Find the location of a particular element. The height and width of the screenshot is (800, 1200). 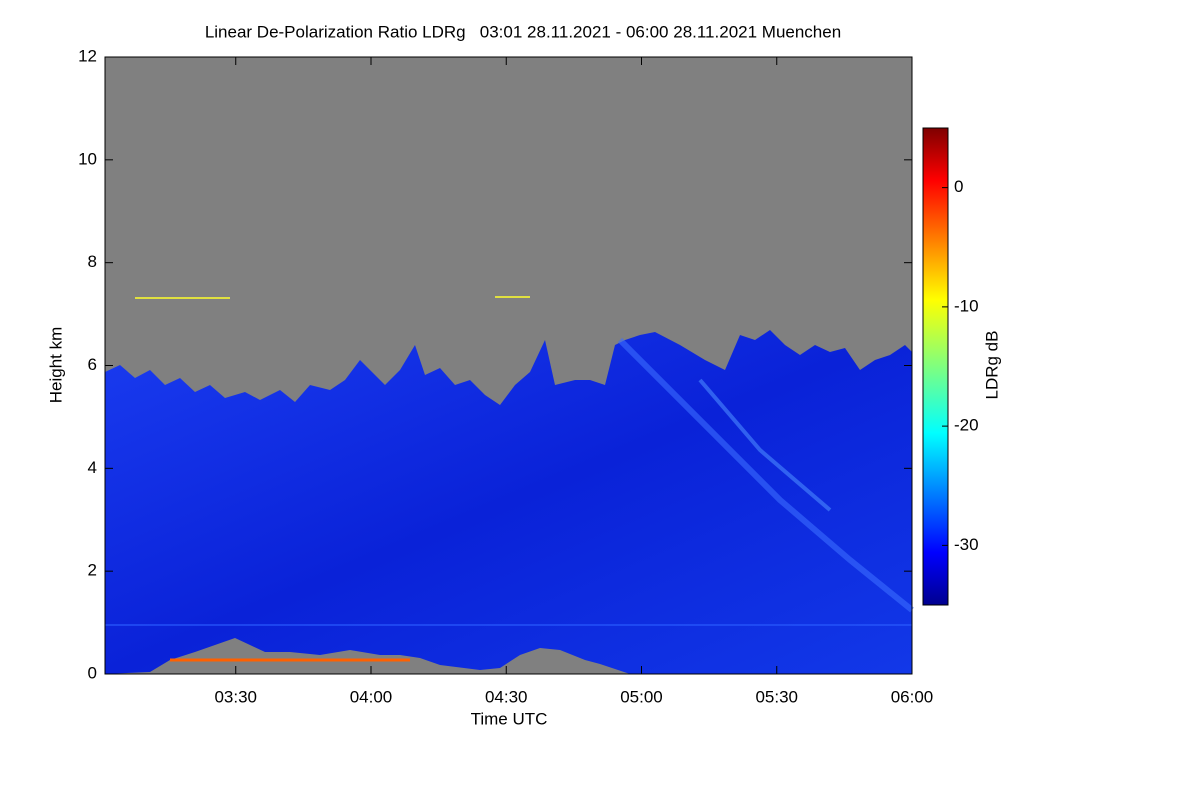

x-axis-label: Time UTC is located at coordinates (509, 718).